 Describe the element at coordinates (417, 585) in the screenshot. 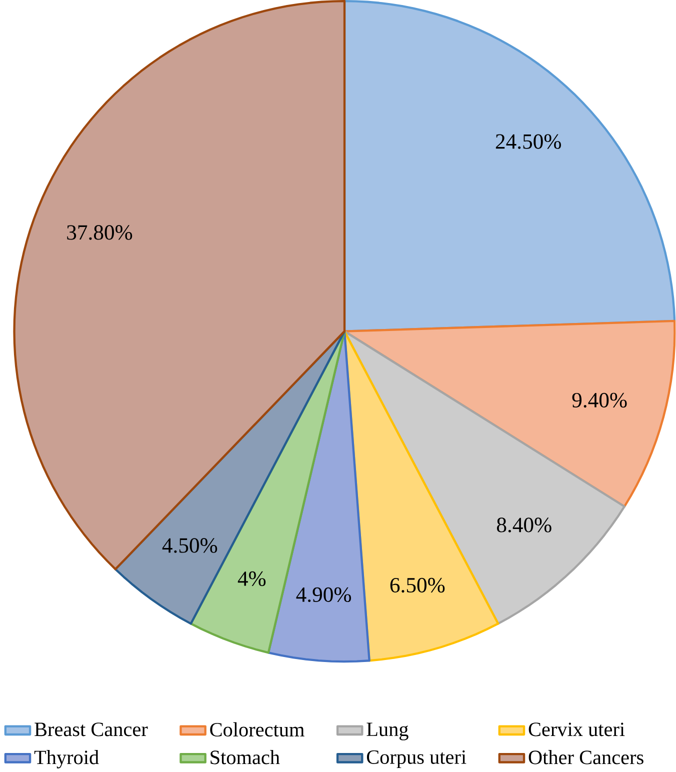

I see `data-label: 6.50%` at that location.